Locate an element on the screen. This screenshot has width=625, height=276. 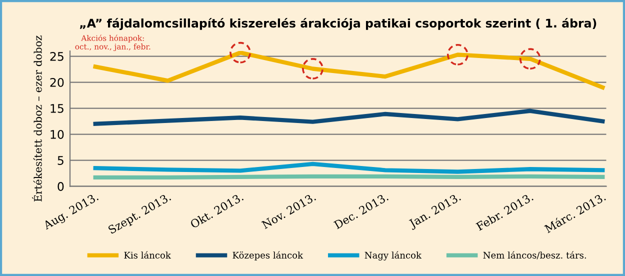
legend-label: Kis láncok is located at coordinates (147, 255).